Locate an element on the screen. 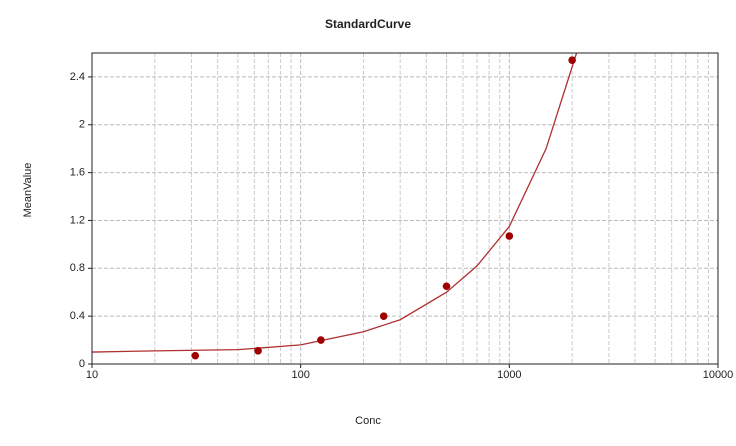 The height and width of the screenshot is (446, 736). y-tick-label: 2.4 is located at coordinates (77, 77).